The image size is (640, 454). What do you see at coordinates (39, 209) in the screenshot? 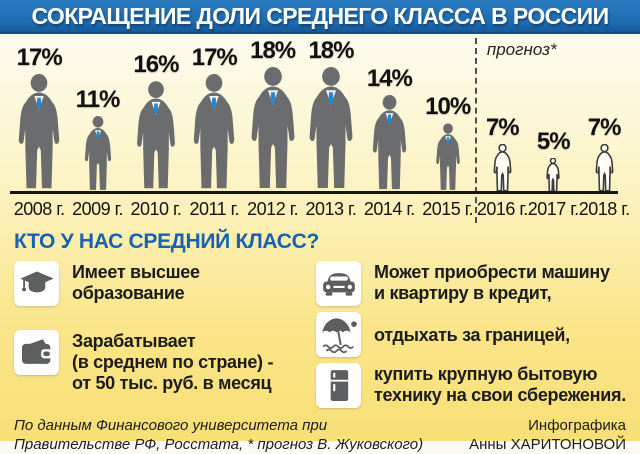
I see `year-label: 2008 г.` at bounding box center [39, 209].